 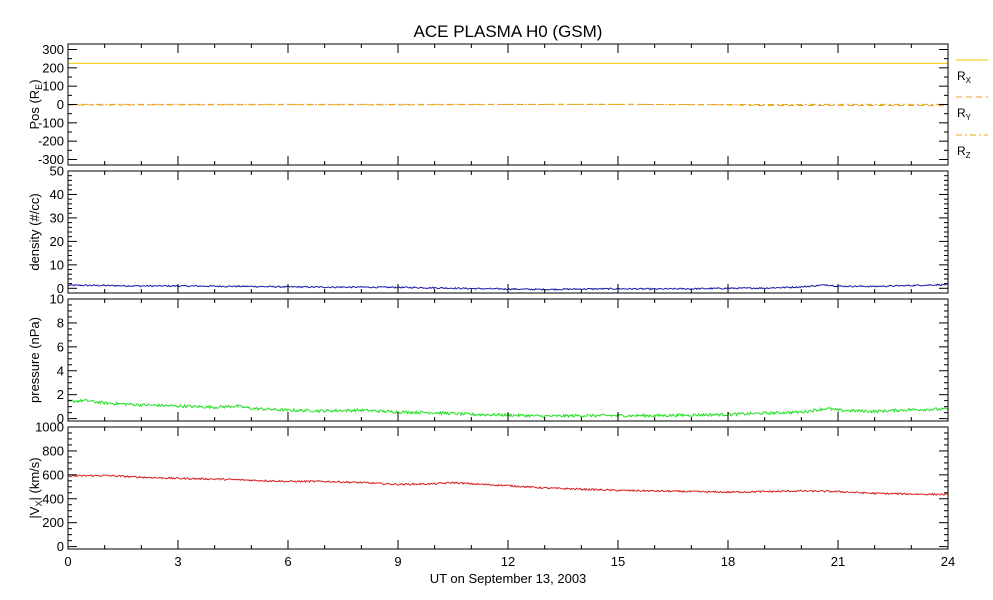 I want to click on y-tick-label-pressure: 8, so click(x=60, y=322).